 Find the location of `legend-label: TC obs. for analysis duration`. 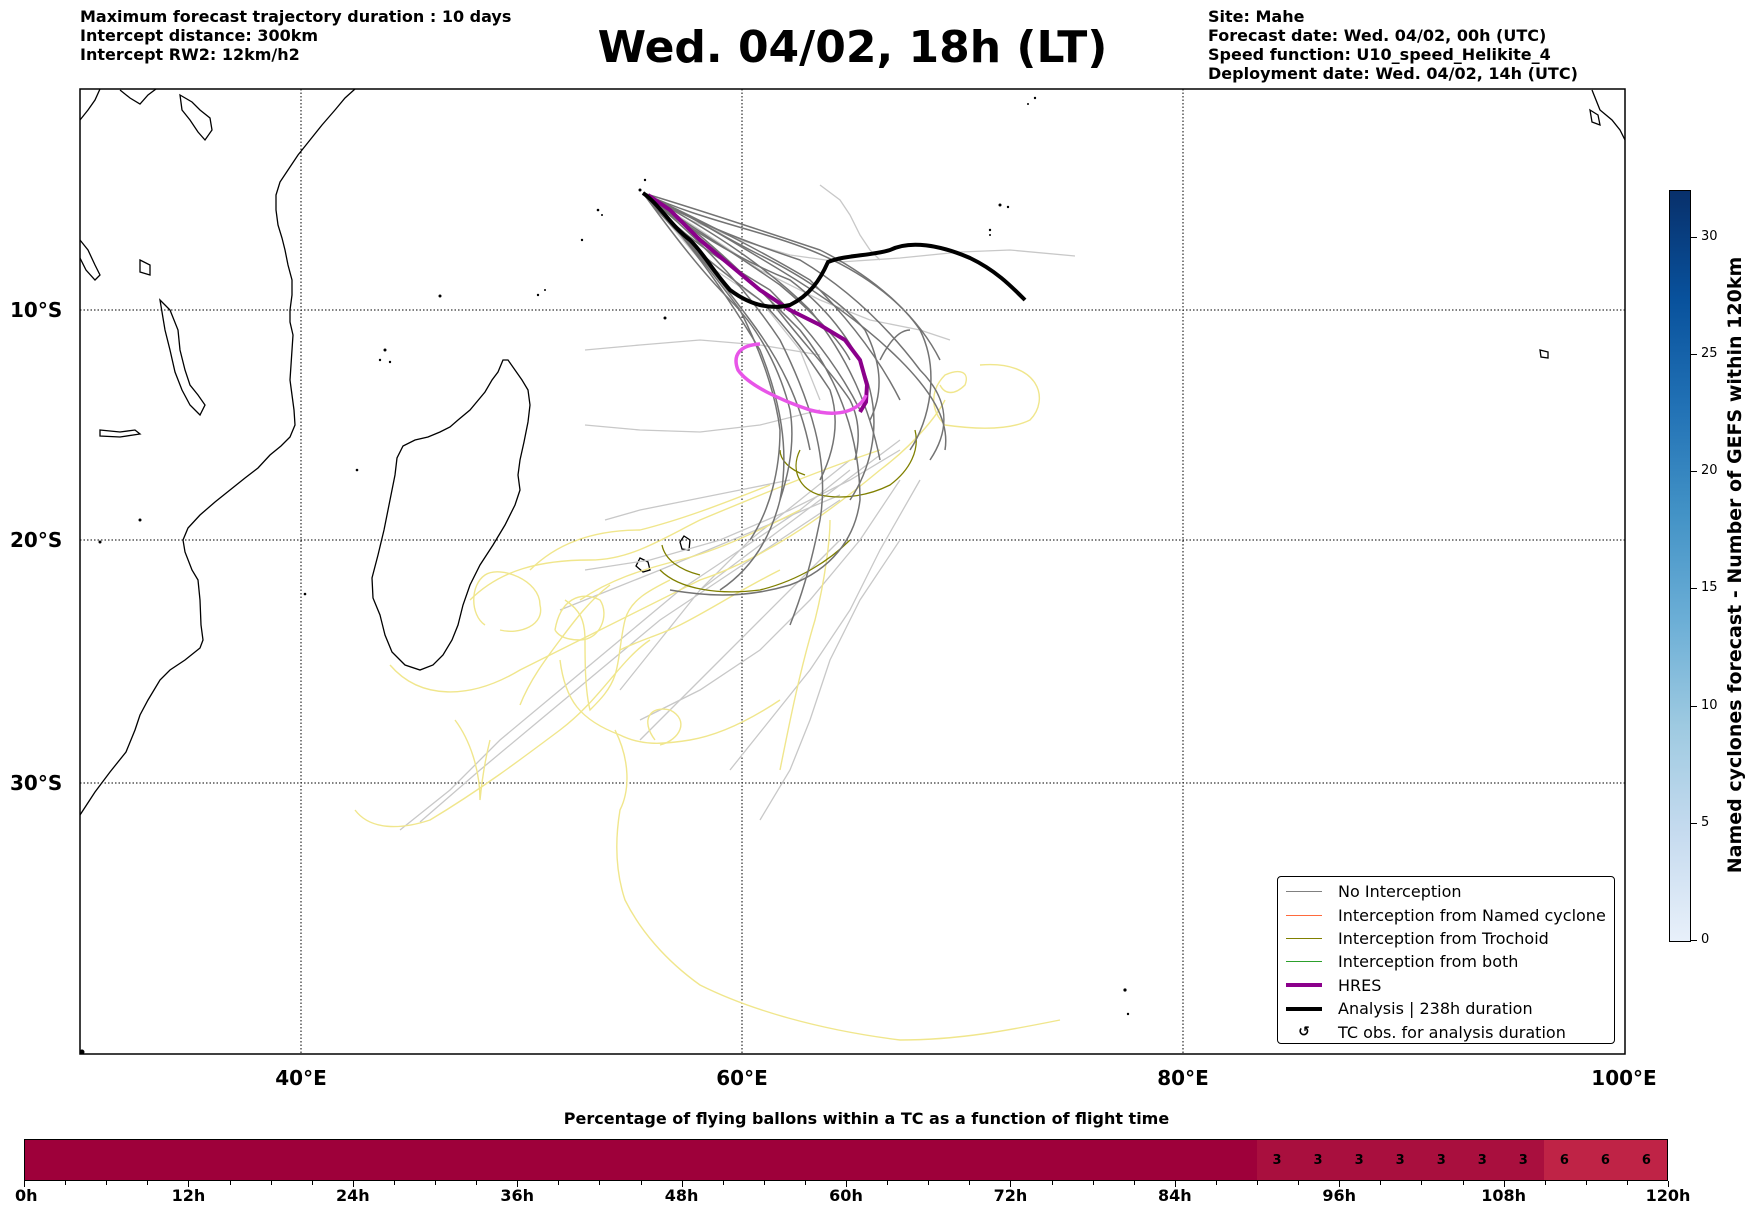

legend-label: TC obs. for analysis duration is located at coordinates (1452, 1032).